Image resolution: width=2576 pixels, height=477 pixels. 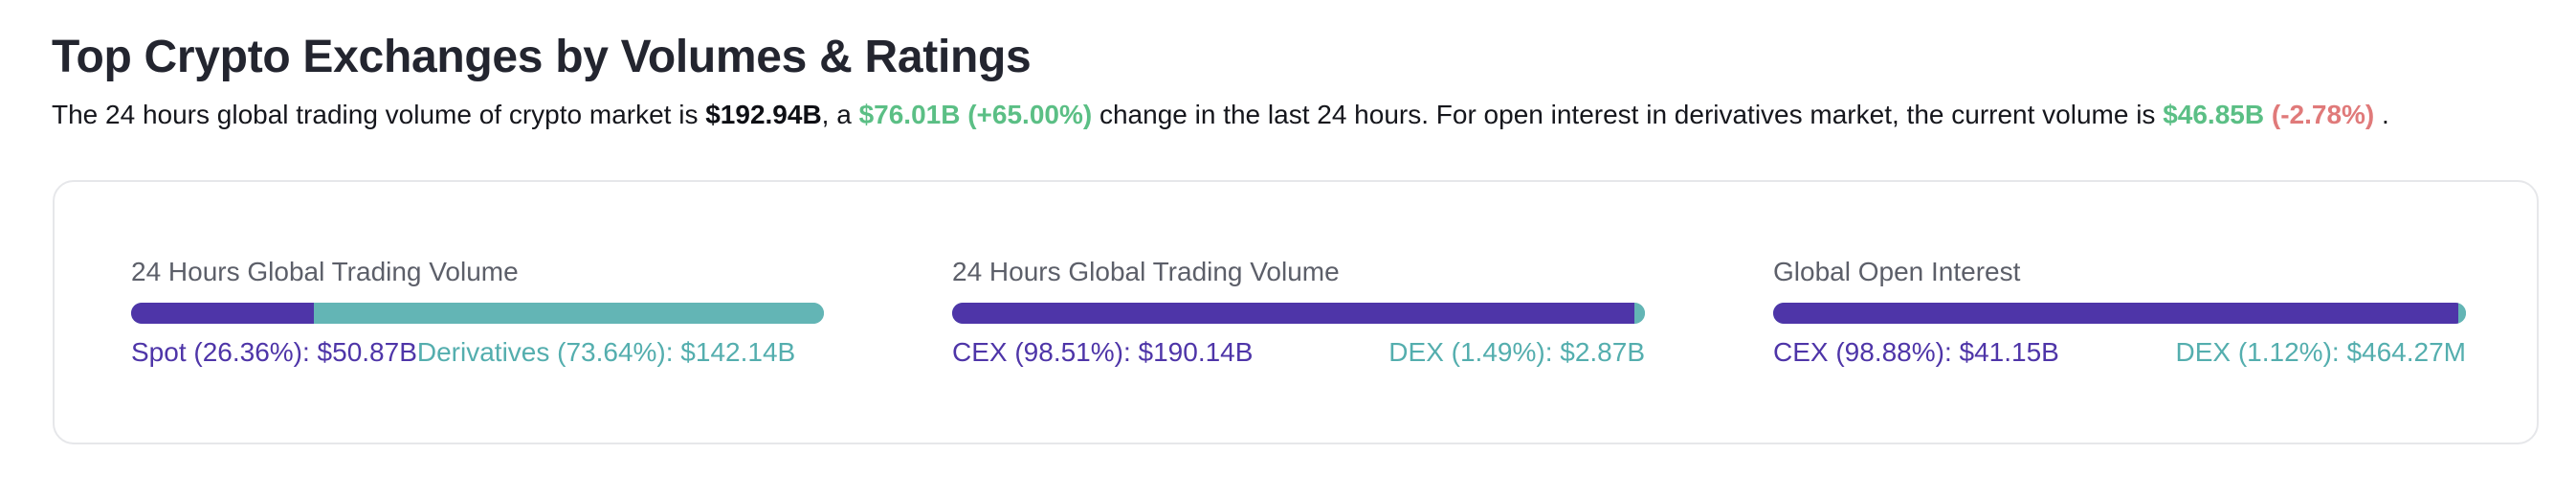 What do you see at coordinates (2381, 114) in the screenshot?
I see `summary-end: .` at bounding box center [2381, 114].